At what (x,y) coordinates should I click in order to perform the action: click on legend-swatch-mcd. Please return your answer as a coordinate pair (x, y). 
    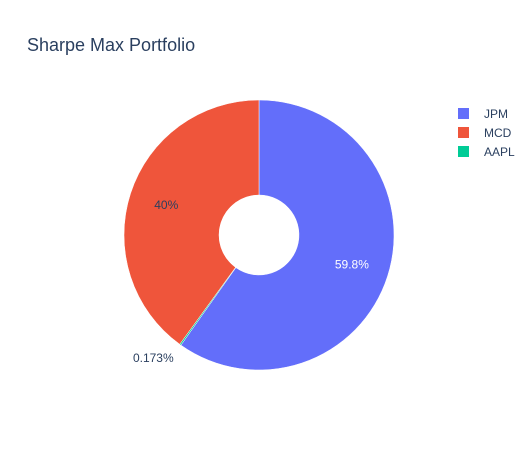
    Looking at the image, I should click on (463, 132).